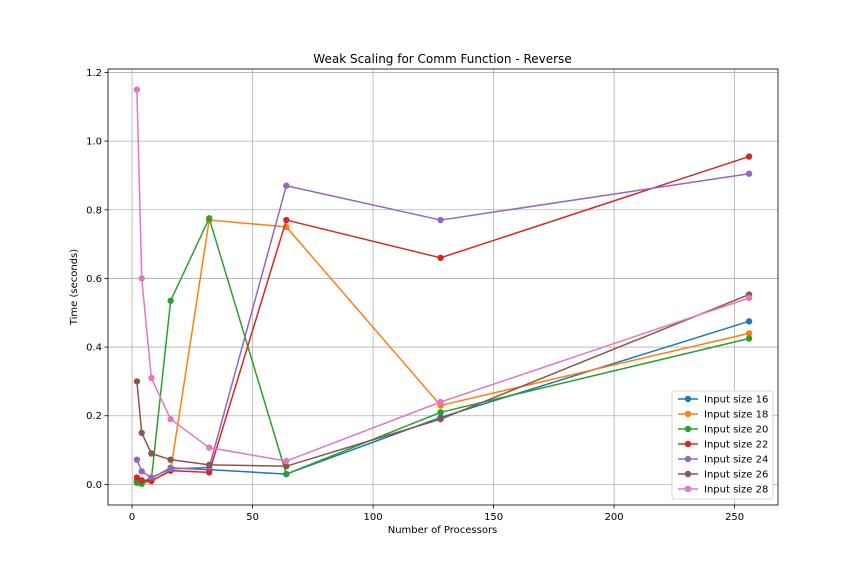 Image resolution: width=864 pixels, height=576 pixels. What do you see at coordinates (94, 416) in the screenshot?
I see `y-tick-label: 0.2` at bounding box center [94, 416].